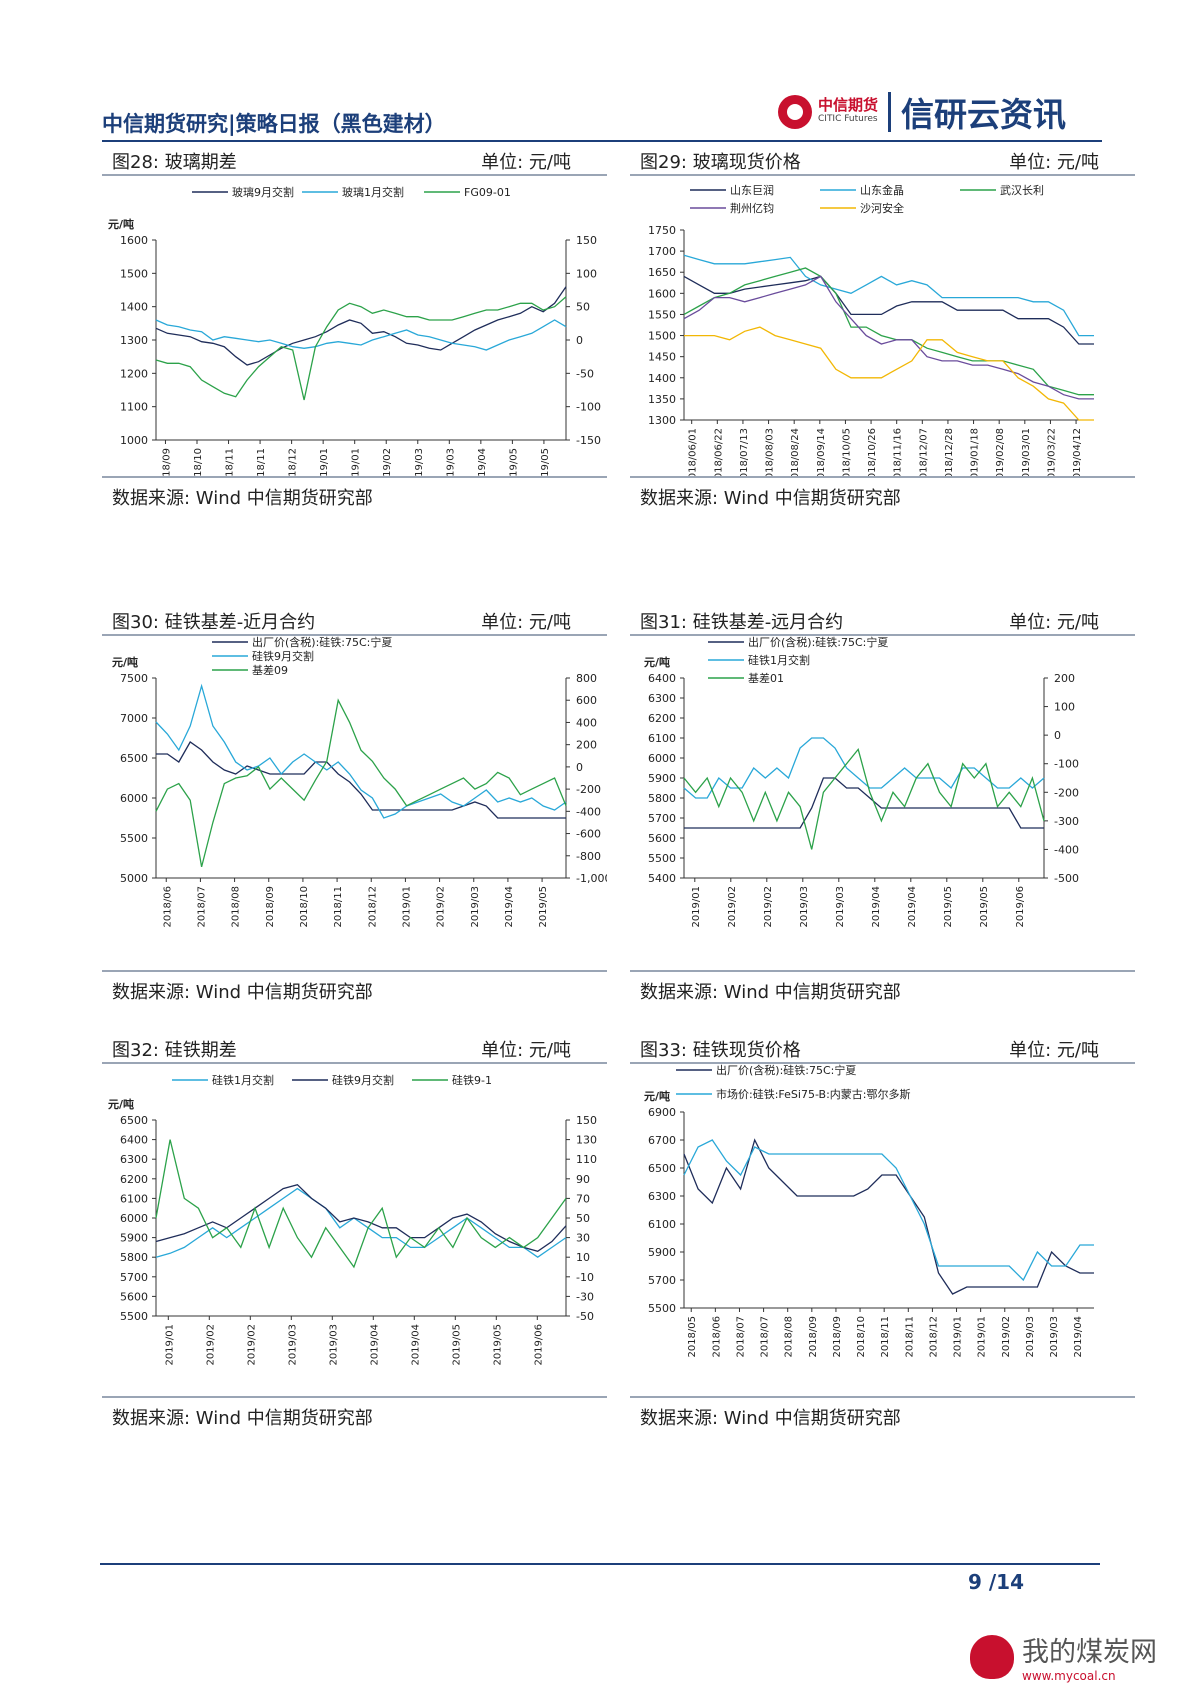 This screenshot has height=1696, width=1200. What do you see at coordinates (586, 700) in the screenshot?
I see `y2-tick-label: 600` at bounding box center [586, 700].